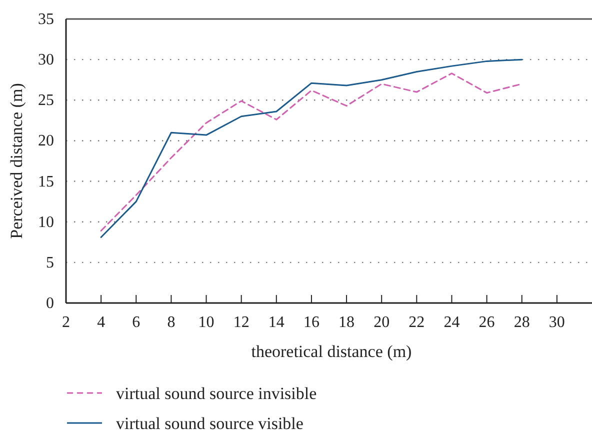 The image size is (592, 430). What do you see at coordinates (66, 322) in the screenshot?
I see `x-tick-label: 2` at bounding box center [66, 322].